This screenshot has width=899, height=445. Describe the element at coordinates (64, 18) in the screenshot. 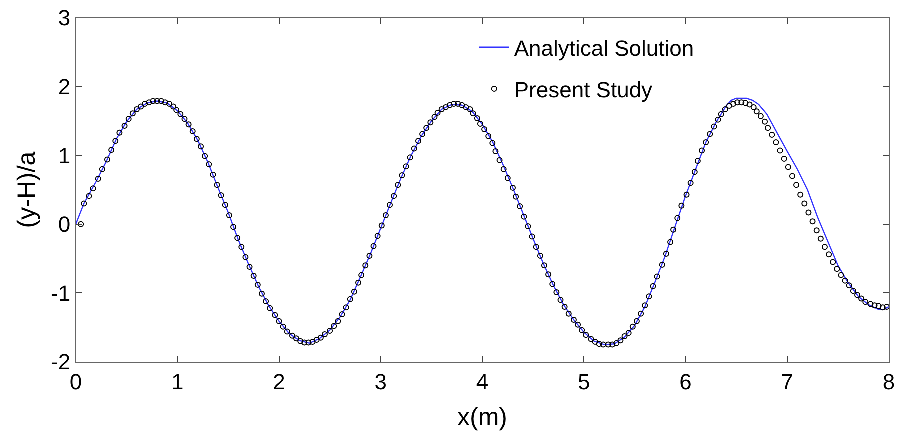

I see `y-tick-label: 3` at that location.